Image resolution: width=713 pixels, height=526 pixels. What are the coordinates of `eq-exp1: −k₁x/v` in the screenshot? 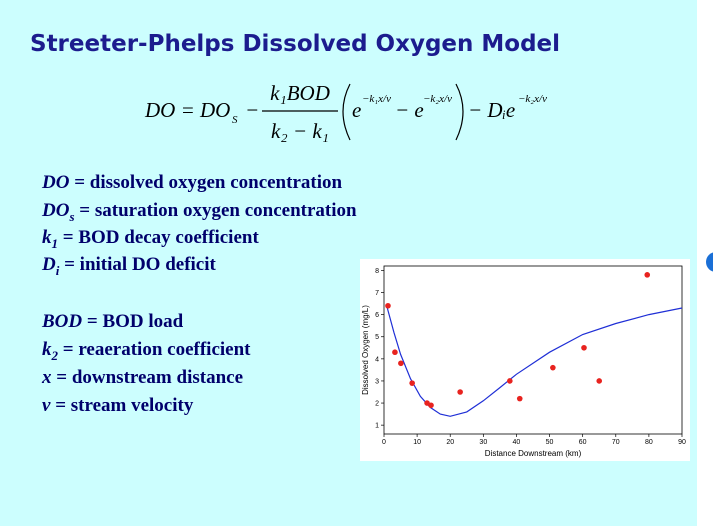 It's located at (376, 99).